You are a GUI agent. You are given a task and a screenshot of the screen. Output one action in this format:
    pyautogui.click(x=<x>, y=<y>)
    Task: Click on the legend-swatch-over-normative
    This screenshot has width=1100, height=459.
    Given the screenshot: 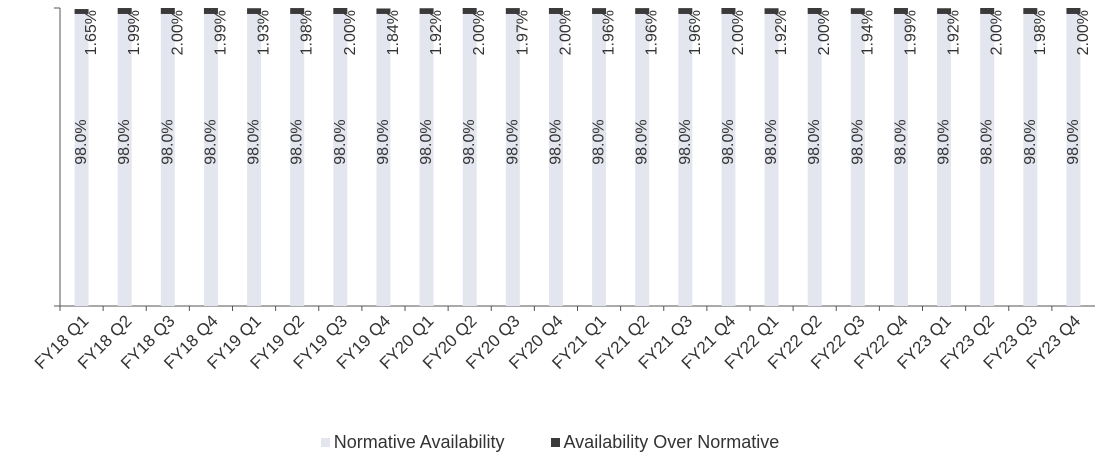 What is the action you would take?
    pyautogui.click(x=555, y=442)
    